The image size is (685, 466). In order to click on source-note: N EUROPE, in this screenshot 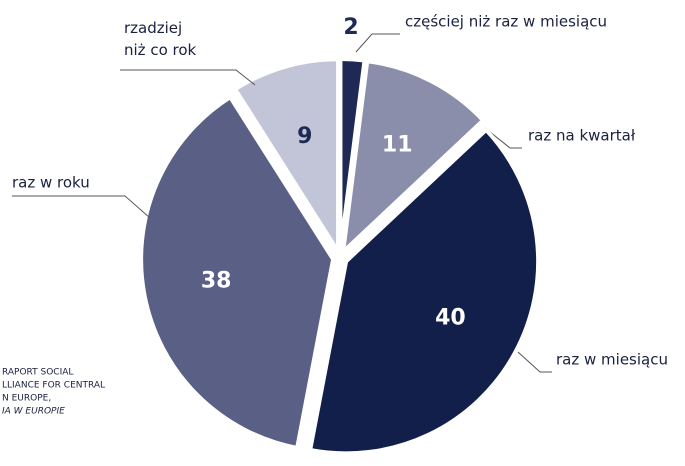, I will do `click(26, 399)`.